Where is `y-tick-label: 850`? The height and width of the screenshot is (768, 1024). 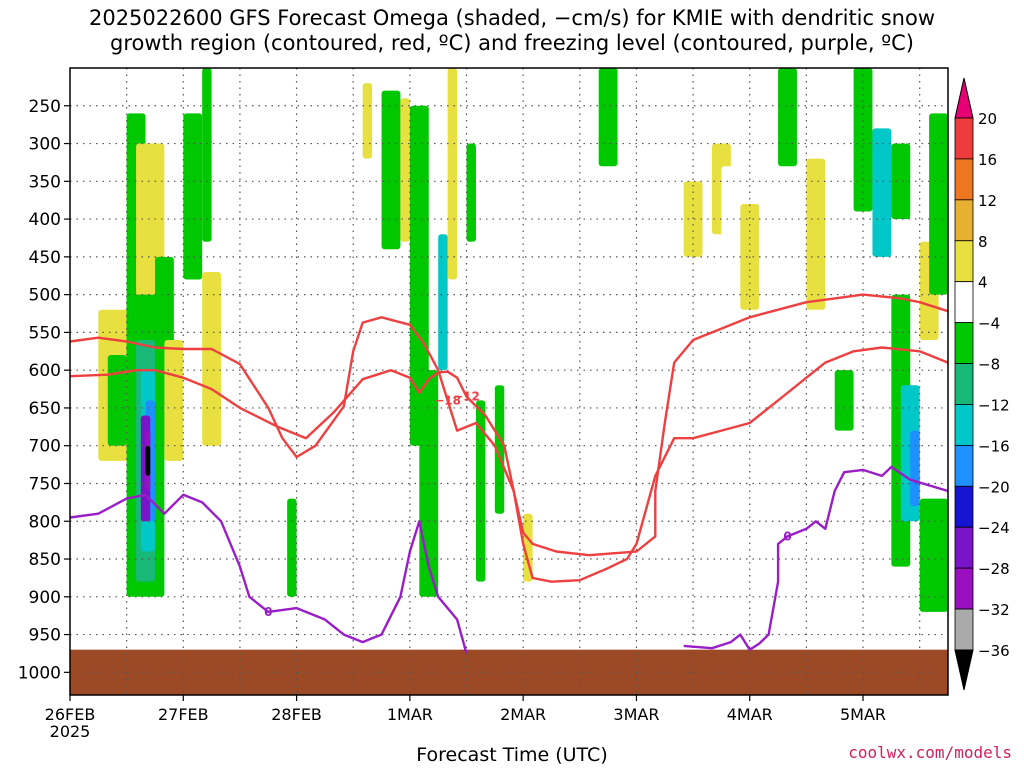
y-tick-label: 850 is located at coordinates (45, 560).